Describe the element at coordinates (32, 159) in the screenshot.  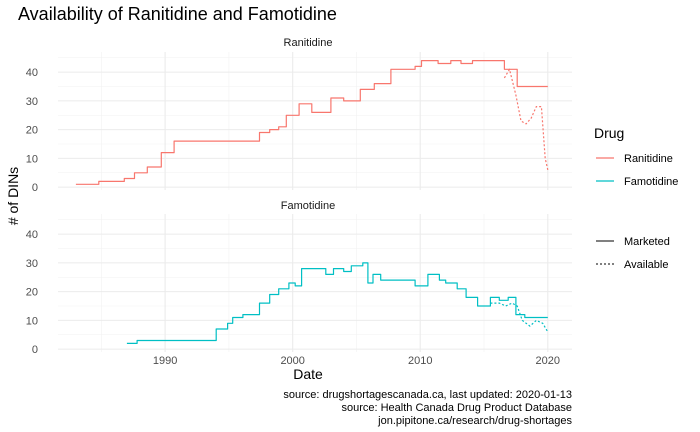
I see `y-tick-label-ranitidine: 10` at that location.